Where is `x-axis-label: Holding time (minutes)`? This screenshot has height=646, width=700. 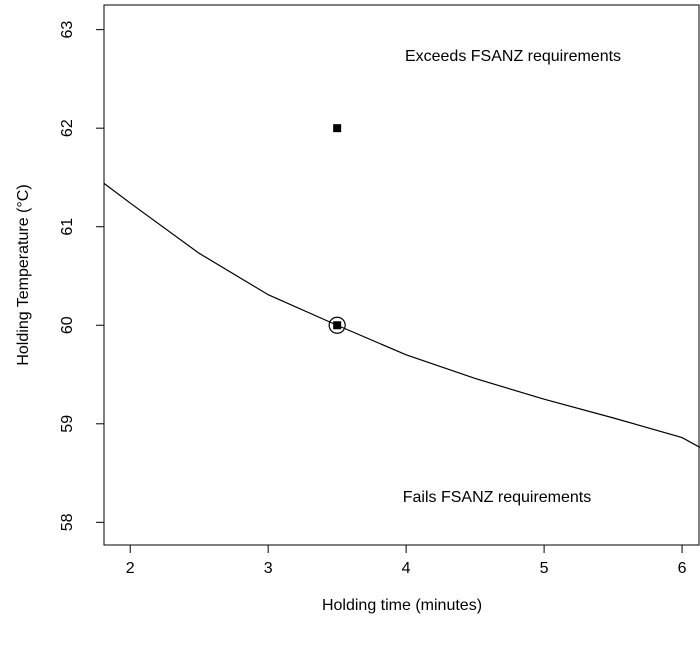
x-axis-label: Holding time (minutes) is located at coordinates (402, 605).